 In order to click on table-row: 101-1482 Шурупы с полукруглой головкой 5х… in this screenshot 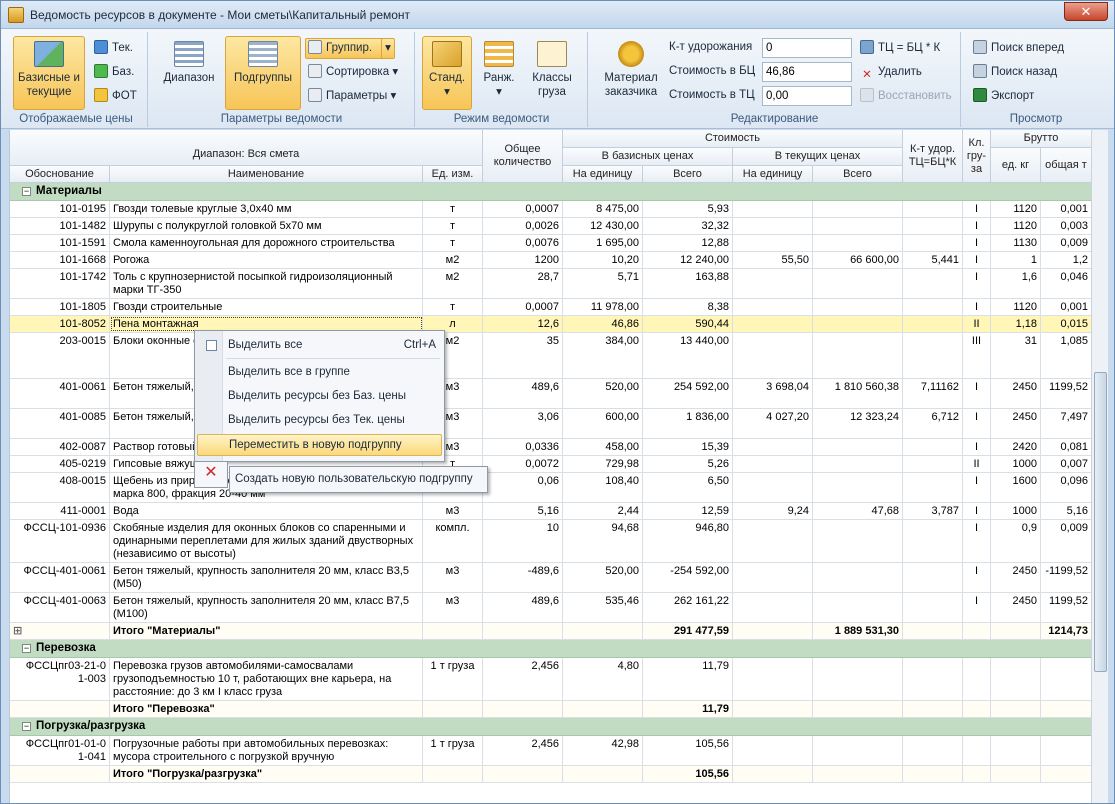, I will do `click(550, 226)`.